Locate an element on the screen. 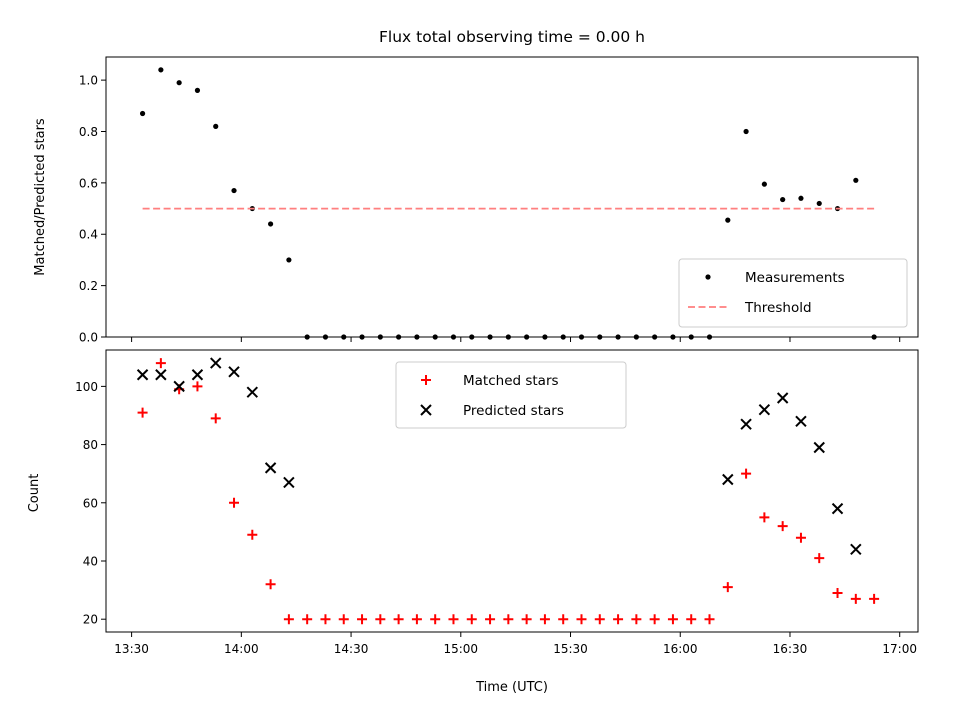 This screenshot has width=960, height=720. legend-marker-measurements is located at coordinates (708, 277).